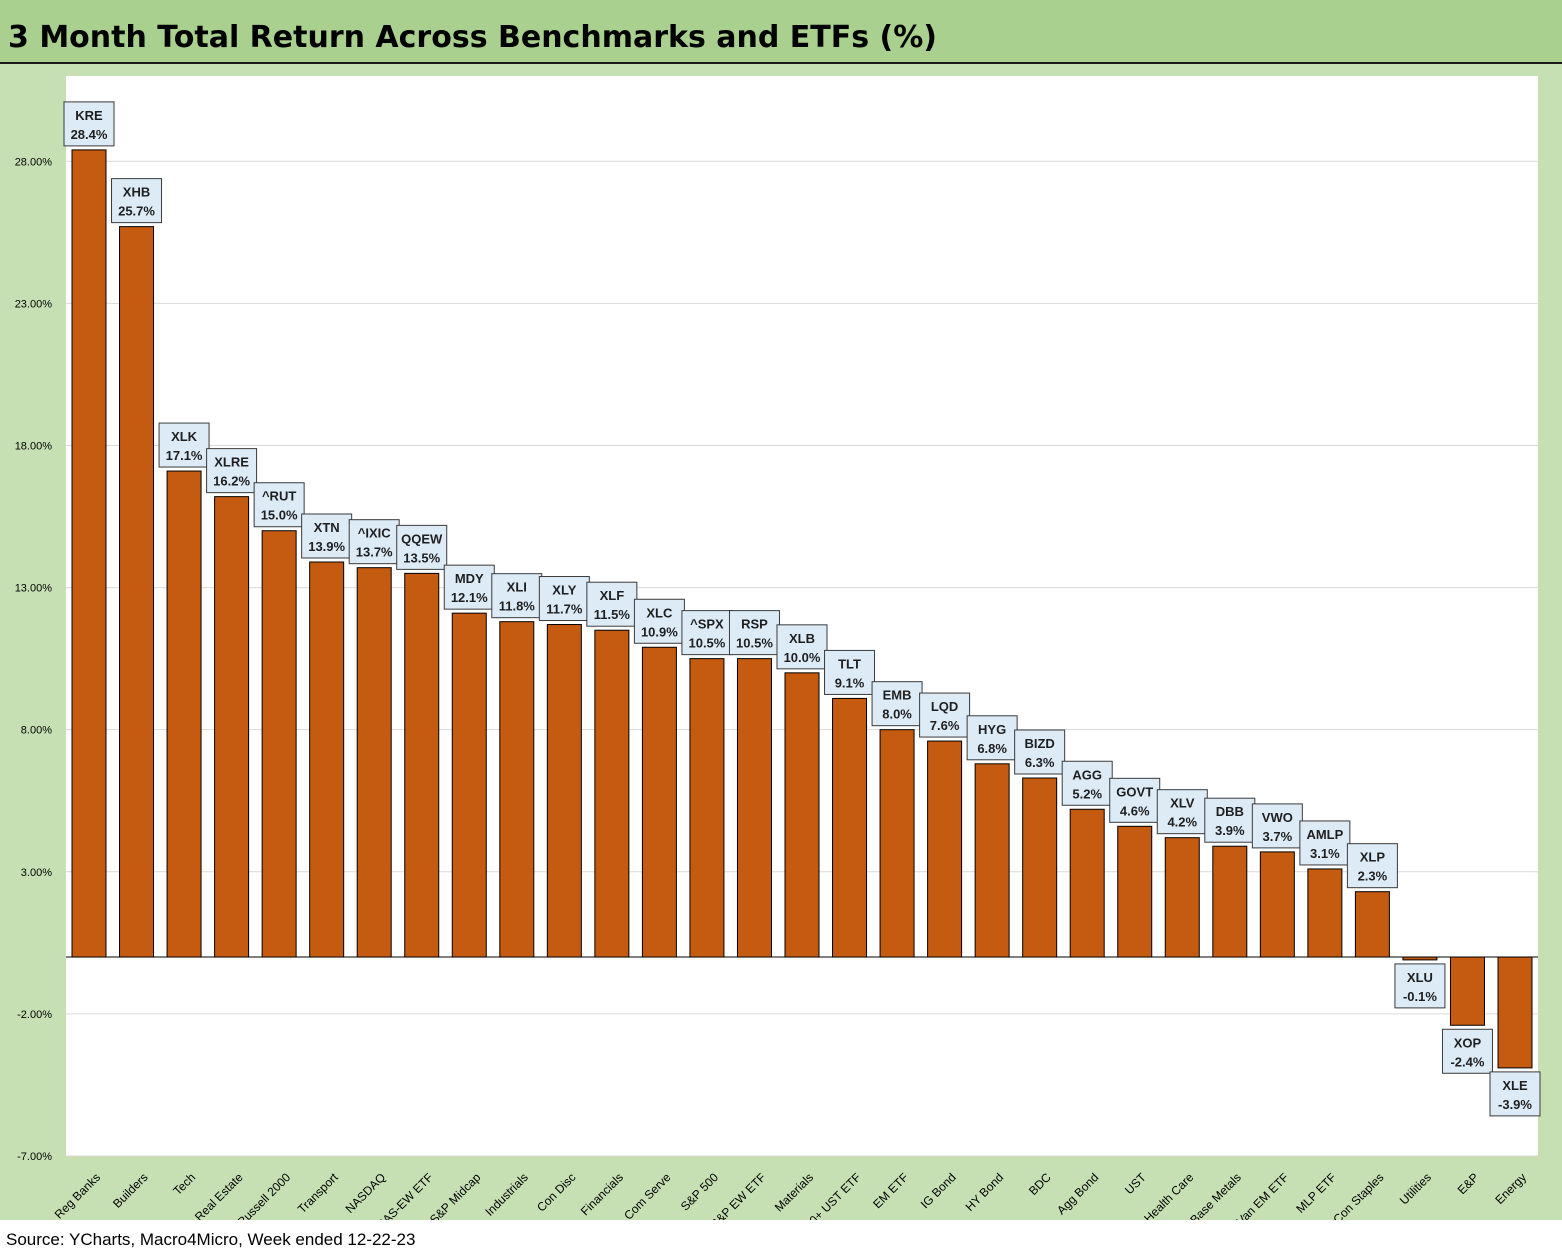  Describe the element at coordinates (279, 496) in the screenshot. I see `data-label-ticker: ^RUT` at that location.